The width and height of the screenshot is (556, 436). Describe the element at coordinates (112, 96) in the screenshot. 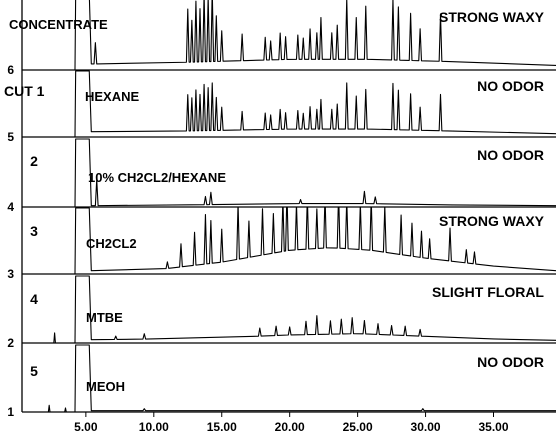

I see `fraction-label-hexane: HEXANE` at that location.